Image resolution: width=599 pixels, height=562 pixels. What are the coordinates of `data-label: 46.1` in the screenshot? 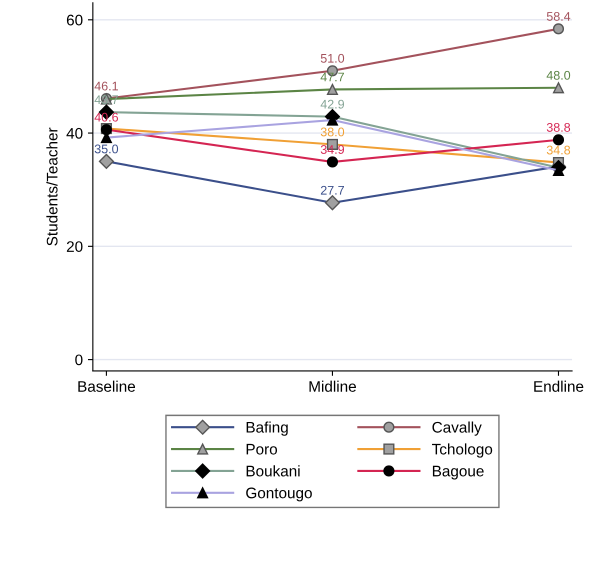 It's located at (106, 86).